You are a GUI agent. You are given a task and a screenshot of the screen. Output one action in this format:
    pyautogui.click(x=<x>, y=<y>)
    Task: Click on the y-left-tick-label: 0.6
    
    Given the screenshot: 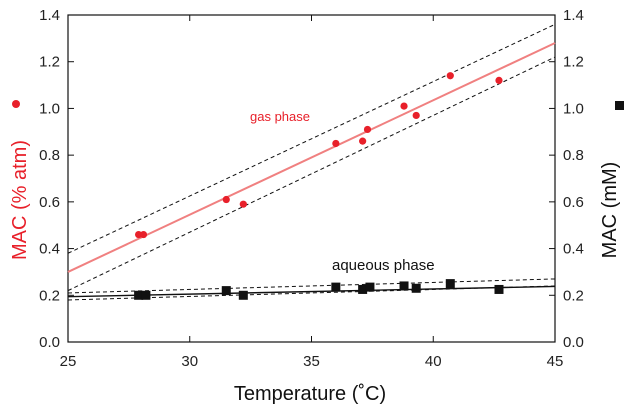 What is the action you would take?
    pyautogui.click(x=49, y=202)
    